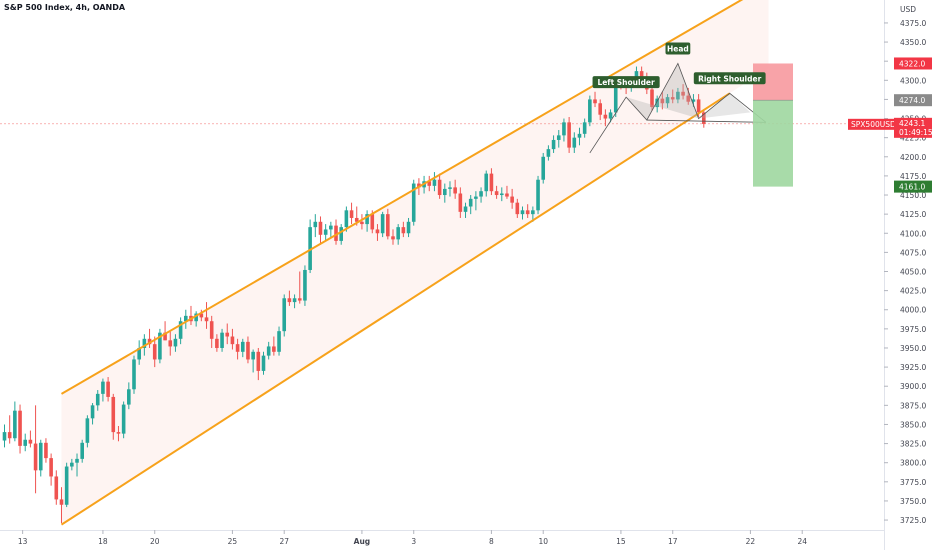 The image size is (932, 550). What do you see at coordinates (913, 272) in the screenshot?
I see `price-tick-label: 4050.0` at bounding box center [913, 272].